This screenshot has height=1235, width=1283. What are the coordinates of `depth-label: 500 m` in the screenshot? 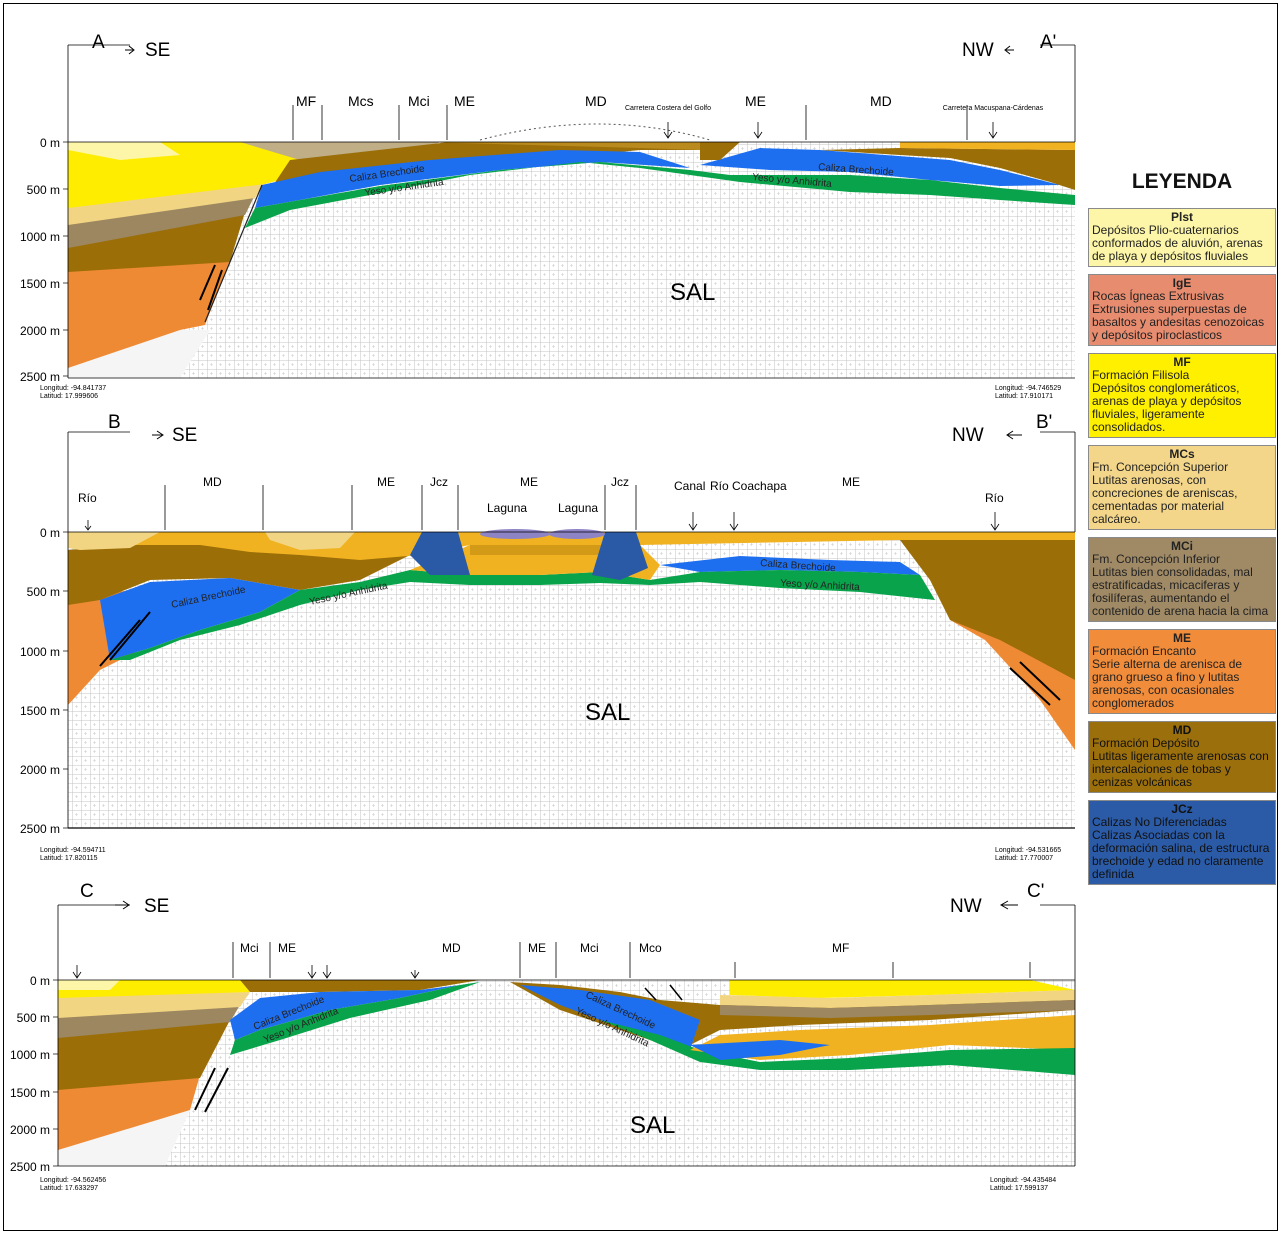 It's located at (33, 1018).